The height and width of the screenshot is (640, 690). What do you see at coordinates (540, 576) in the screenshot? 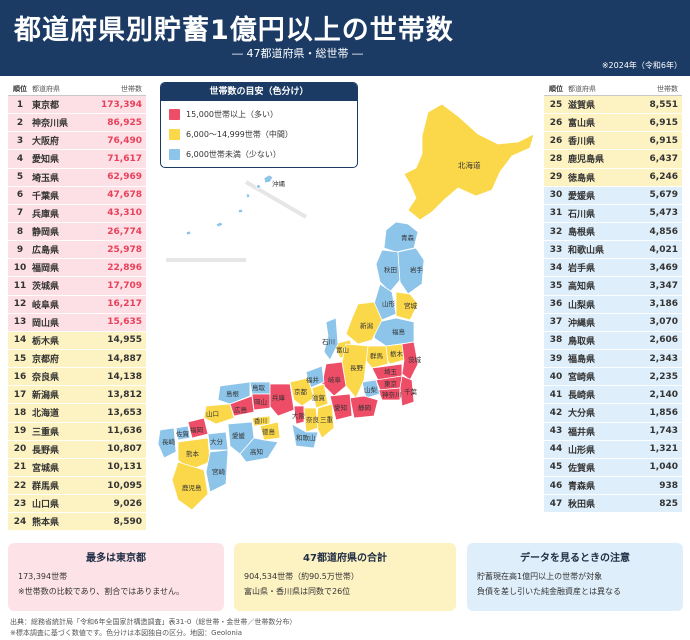
I see `summary-line: 貯蓄現在高1億円以上の世帯が対象` at bounding box center [540, 576].